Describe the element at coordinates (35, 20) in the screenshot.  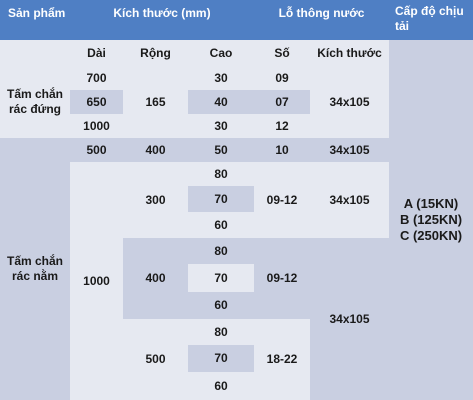
I see `header-san-pham: Sản phẩm` at that location.